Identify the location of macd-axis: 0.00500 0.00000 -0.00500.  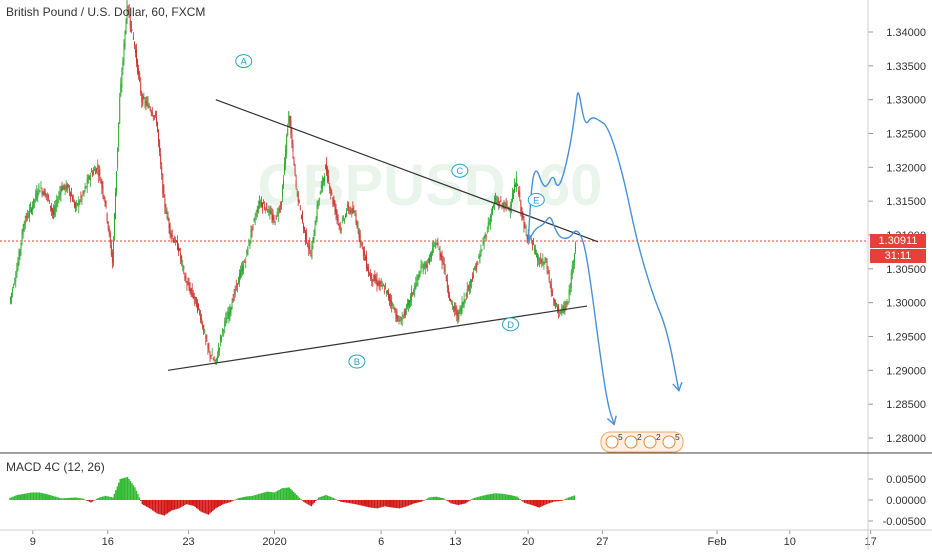
(897, 501).